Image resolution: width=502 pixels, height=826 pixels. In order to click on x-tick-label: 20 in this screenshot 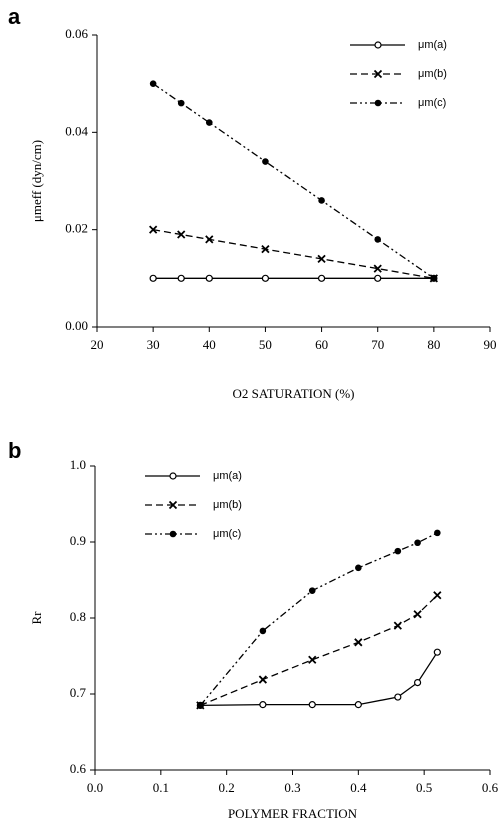, I will do `click(97, 344)`.